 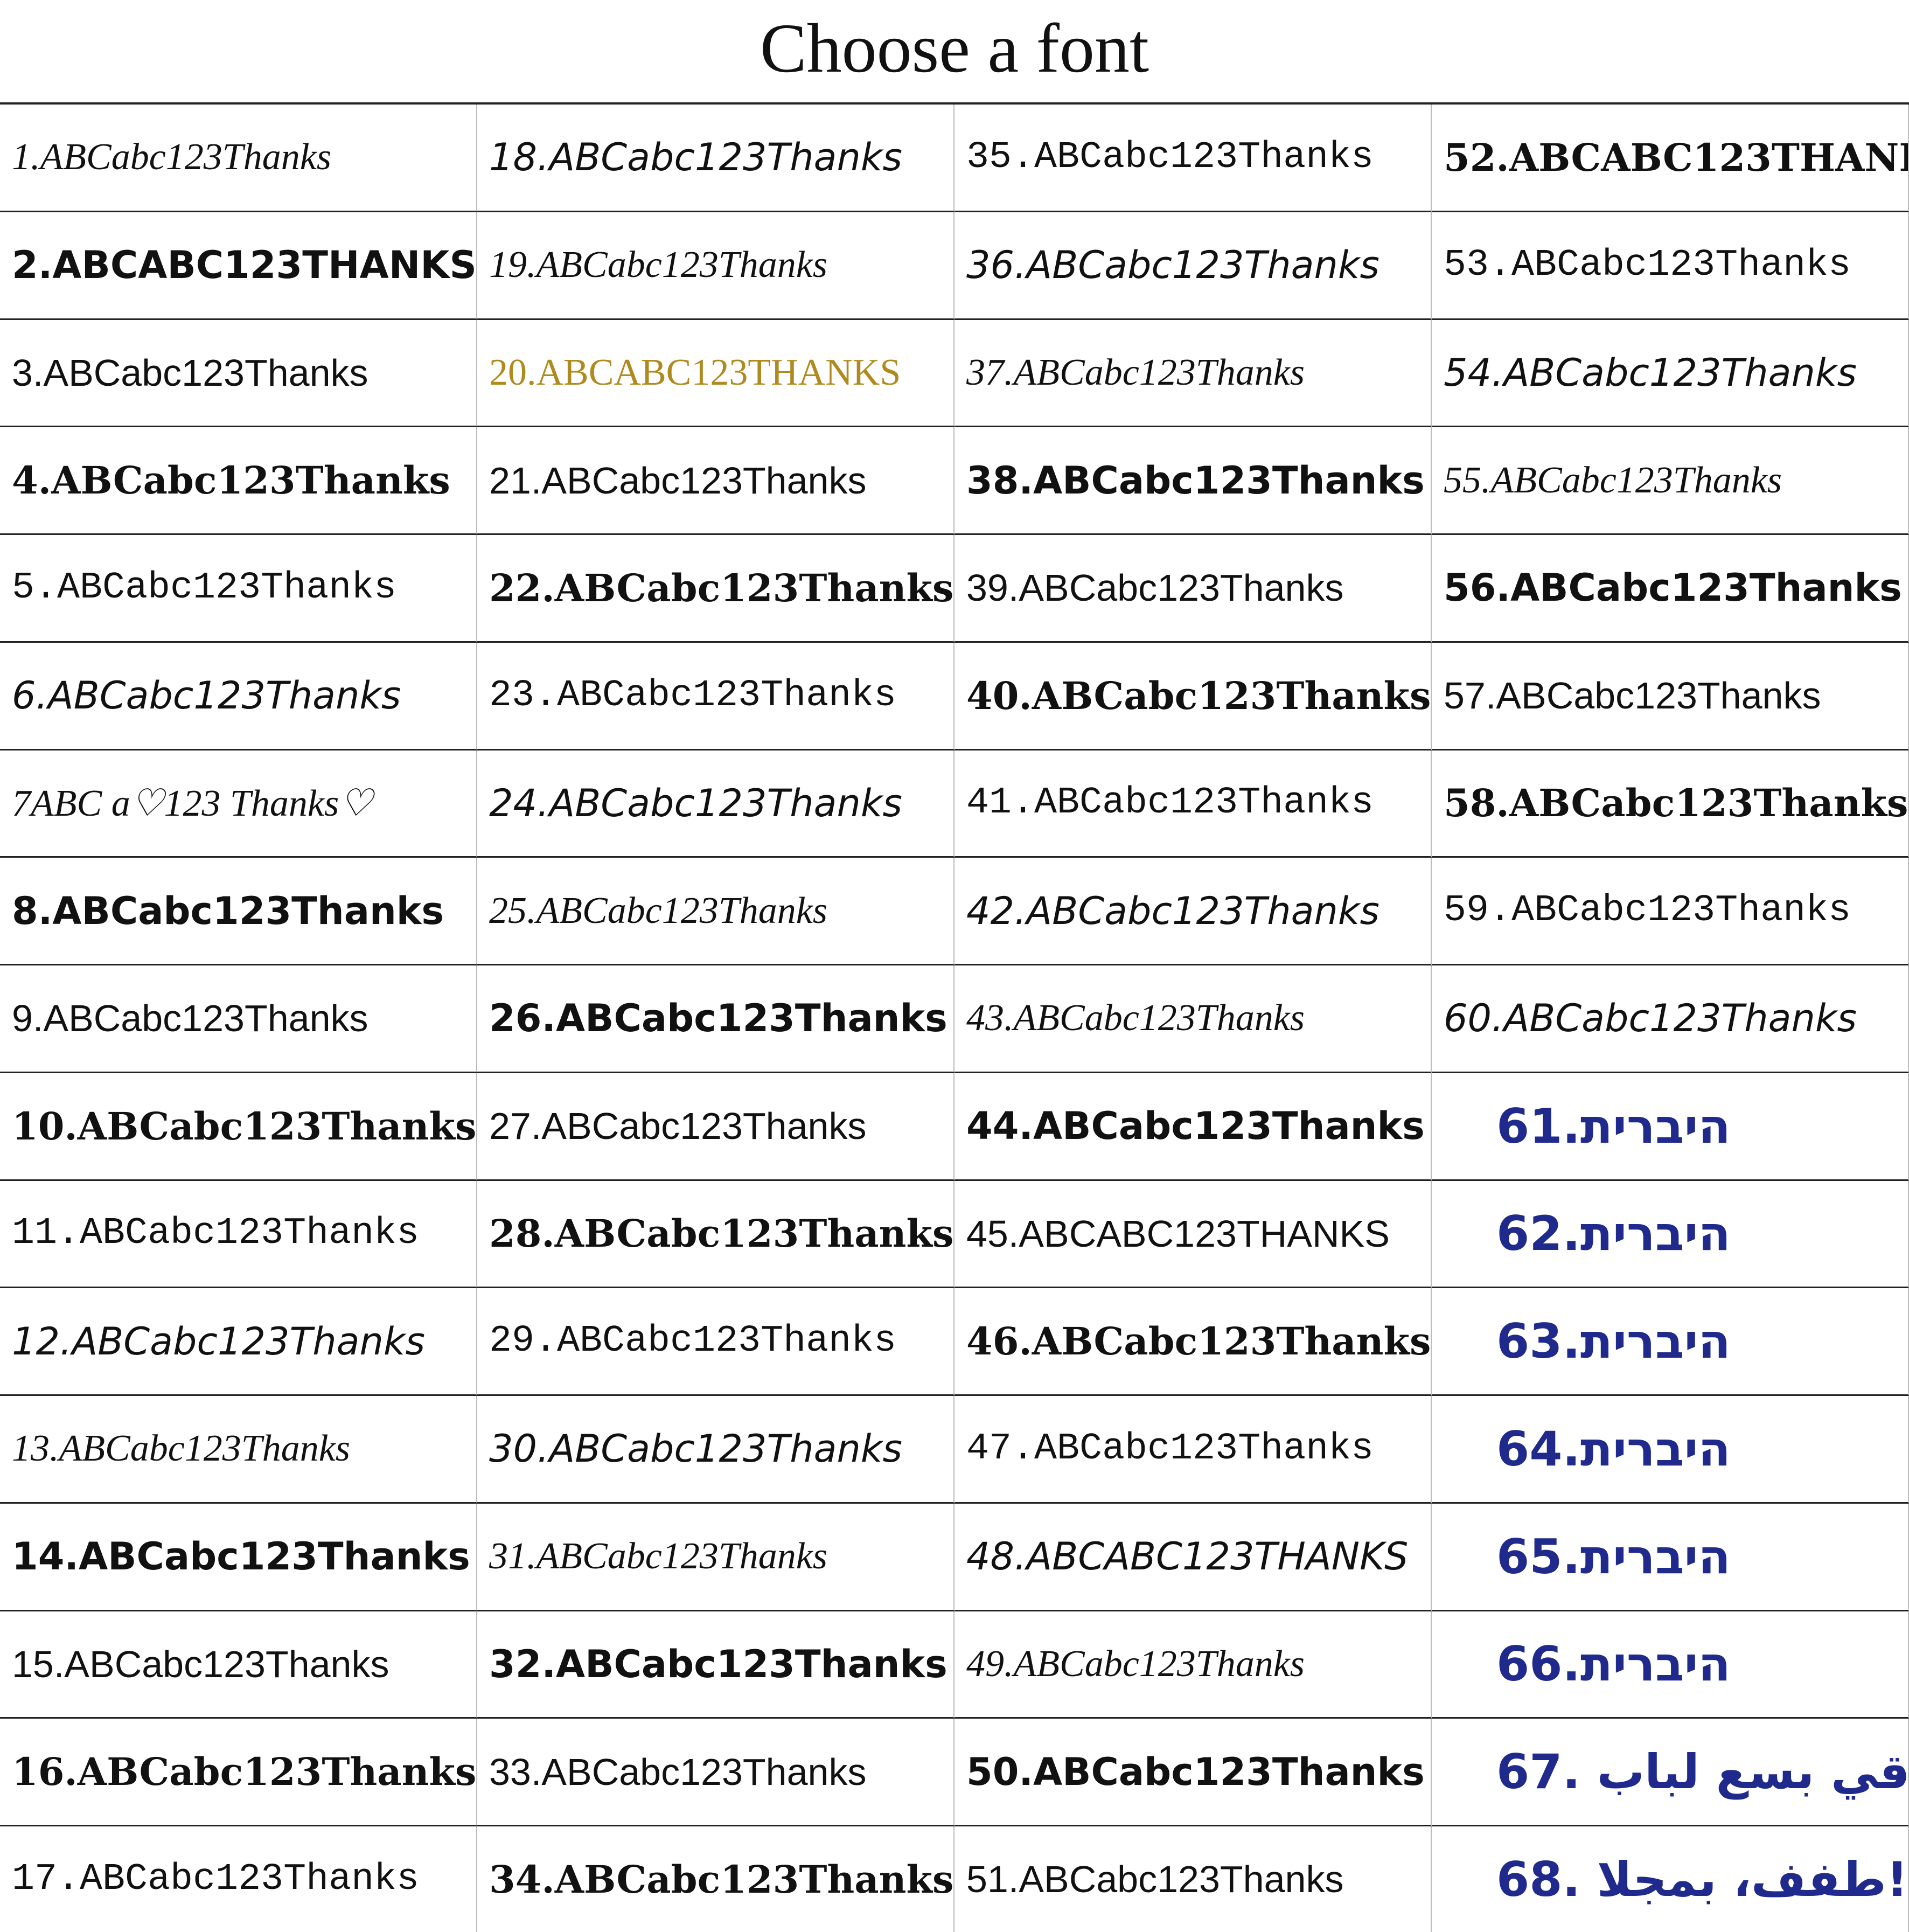 I want to click on font-option: 18.ABCabc123Thanks, so click(x=715, y=158).